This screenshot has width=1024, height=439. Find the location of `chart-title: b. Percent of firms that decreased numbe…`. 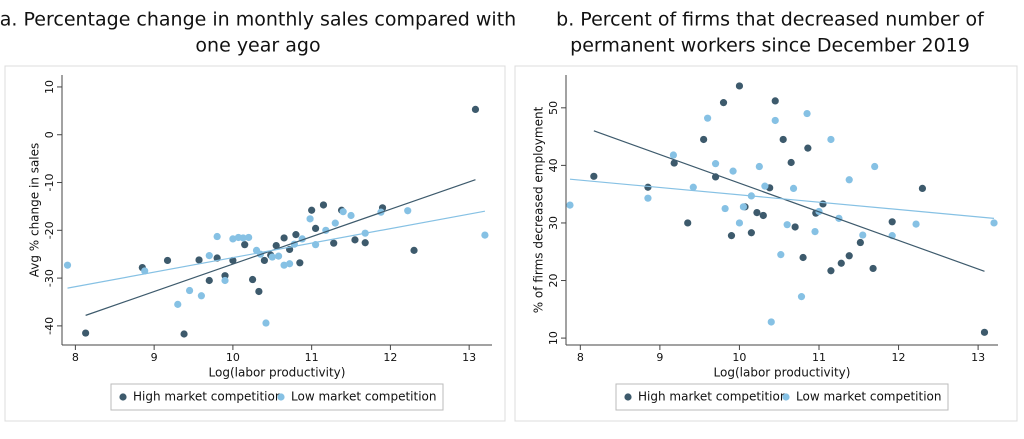

chart-title: b. Percent of firms that decreased numbe… is located at coordinates (770, 20).